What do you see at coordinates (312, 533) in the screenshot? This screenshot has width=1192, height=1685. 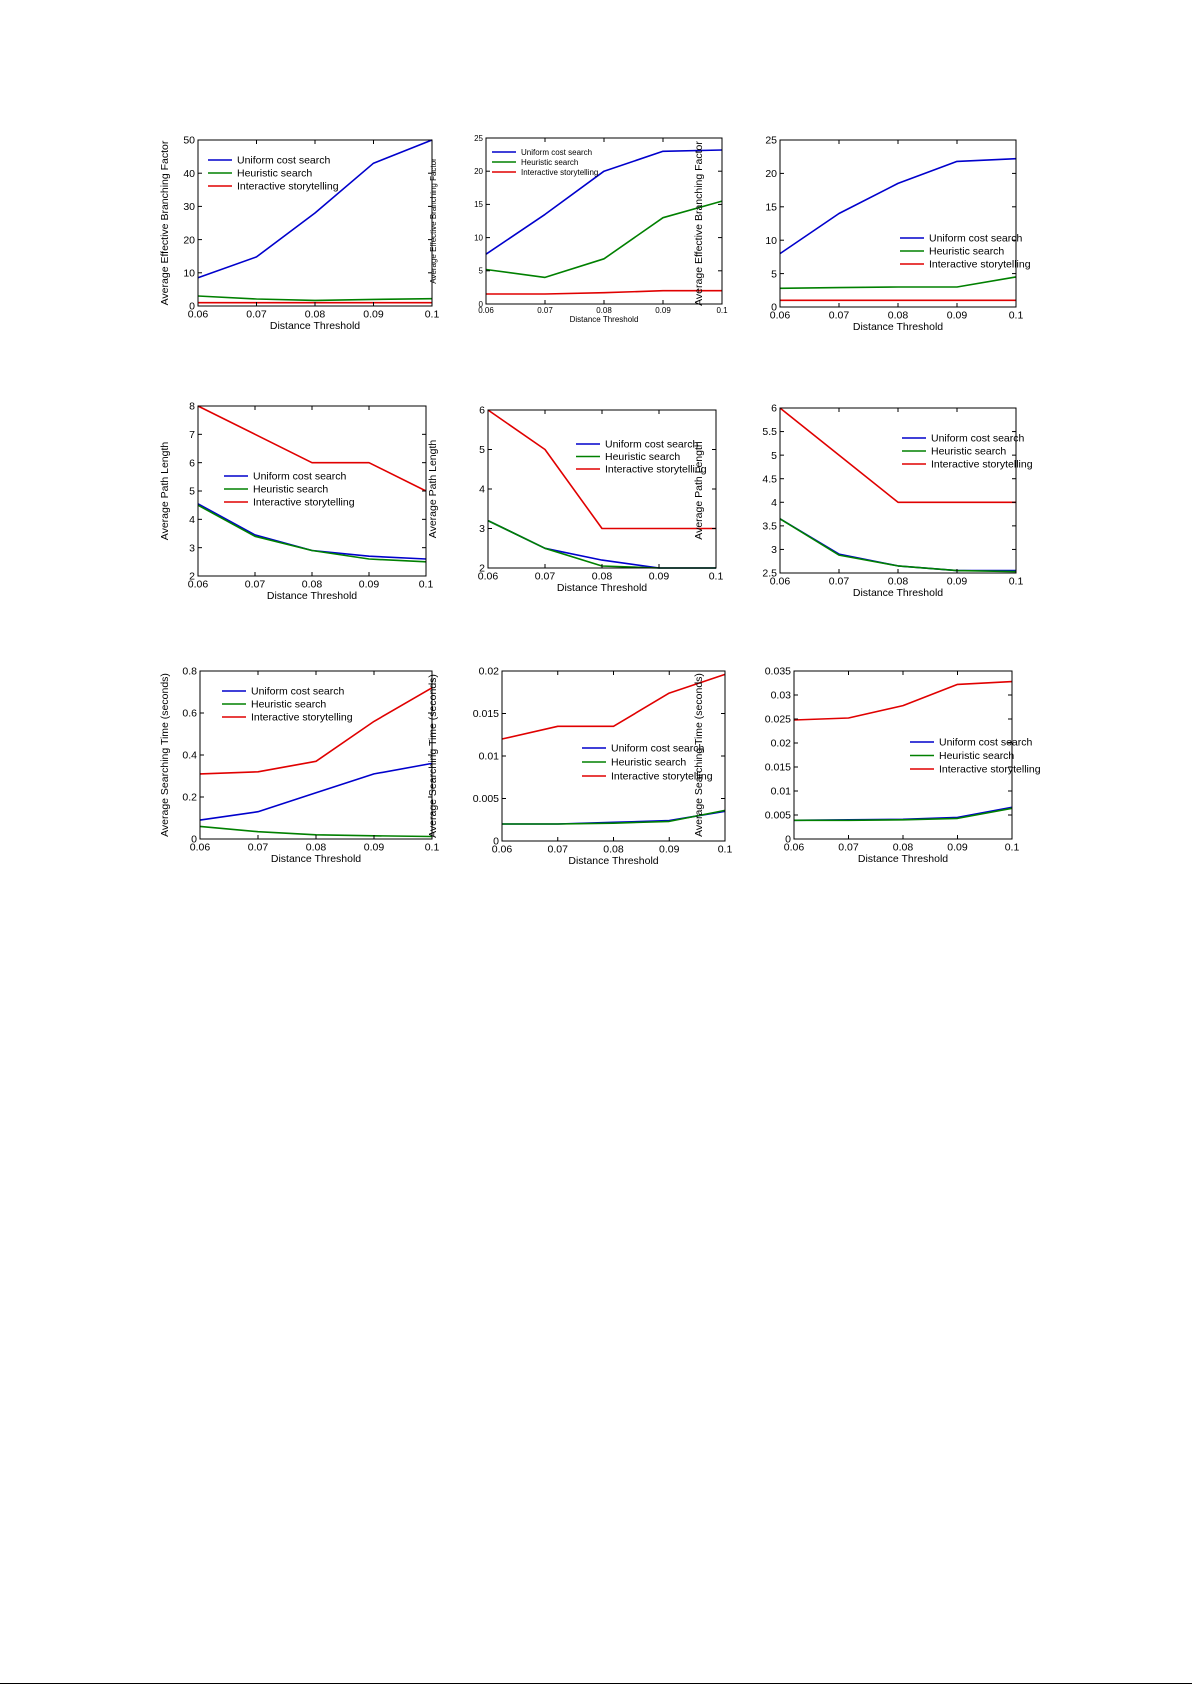 I see `chart-4-series-heuristic-line` at bounding box center [312, 533].